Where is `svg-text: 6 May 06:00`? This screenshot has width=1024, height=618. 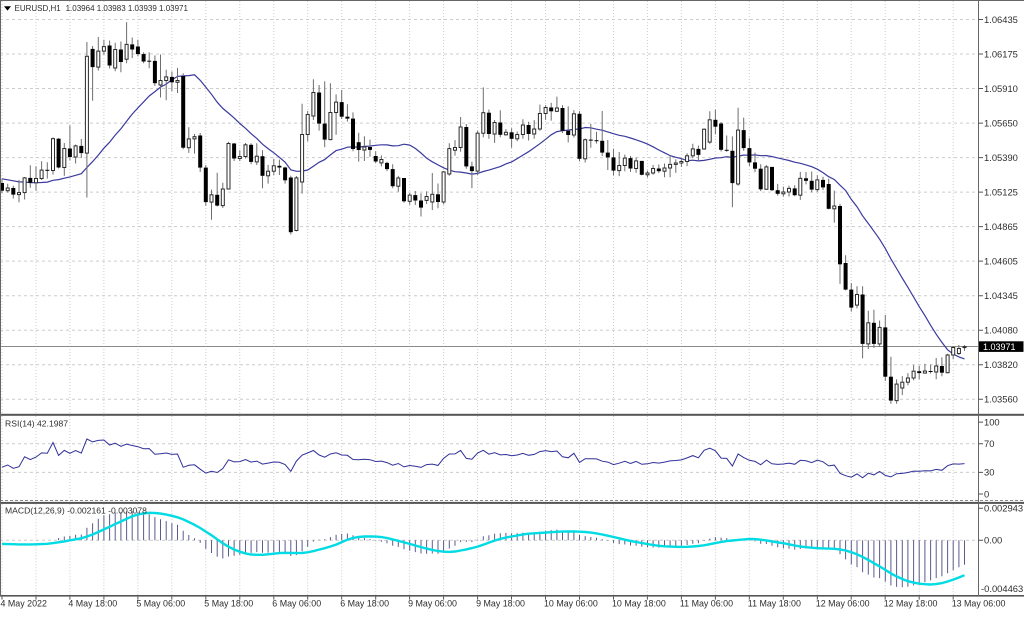 svg-text: 6 May 06:00 is located at coordinates (296, 603).